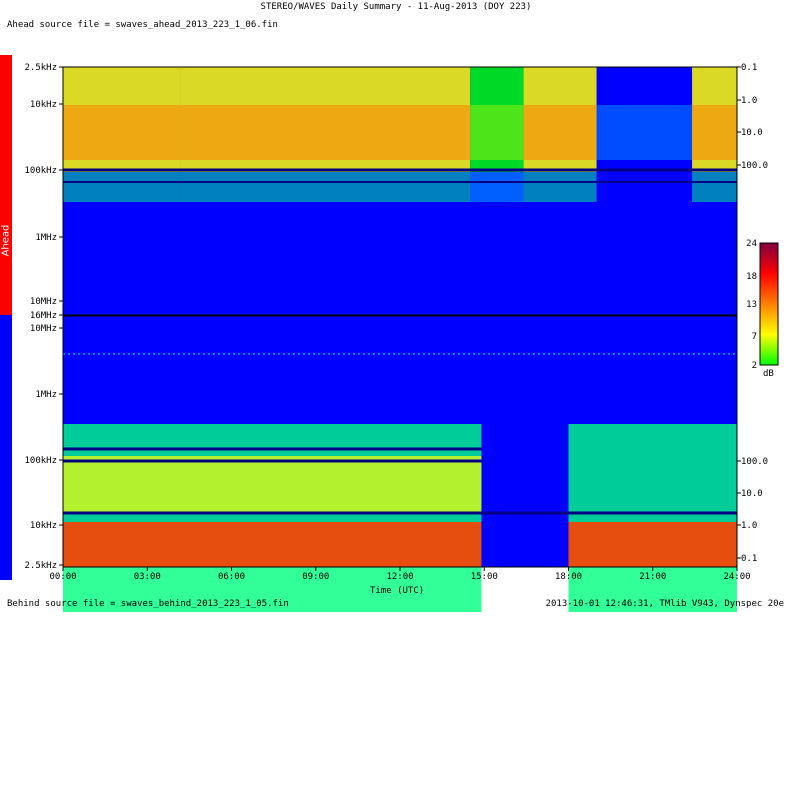 The height and width of the screenshot is (806, 792). What do you see at coordinates (749, 526) in the screenshot?
I see `behind-right-tick-label: 1.0` at bounding box center [749, 526].